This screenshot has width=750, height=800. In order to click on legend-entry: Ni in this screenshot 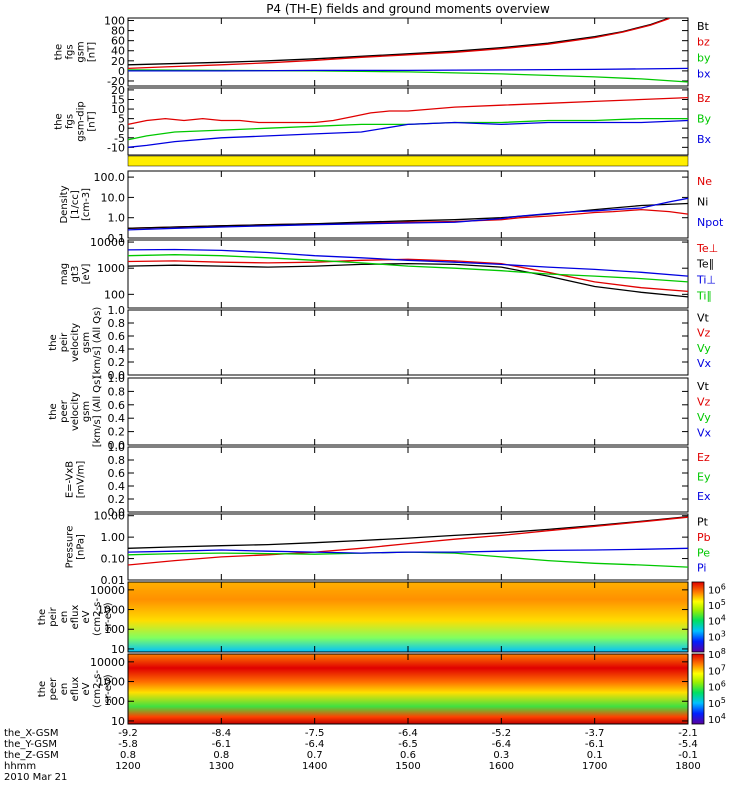, I will do `click(702, 201)`.